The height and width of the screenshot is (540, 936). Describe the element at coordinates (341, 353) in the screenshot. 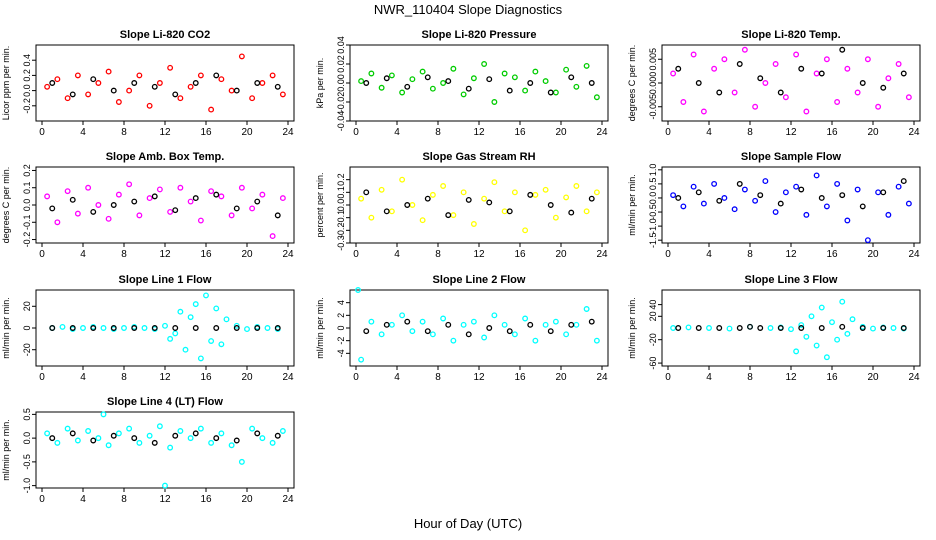

I see `y-tick-label: -4` at that location.